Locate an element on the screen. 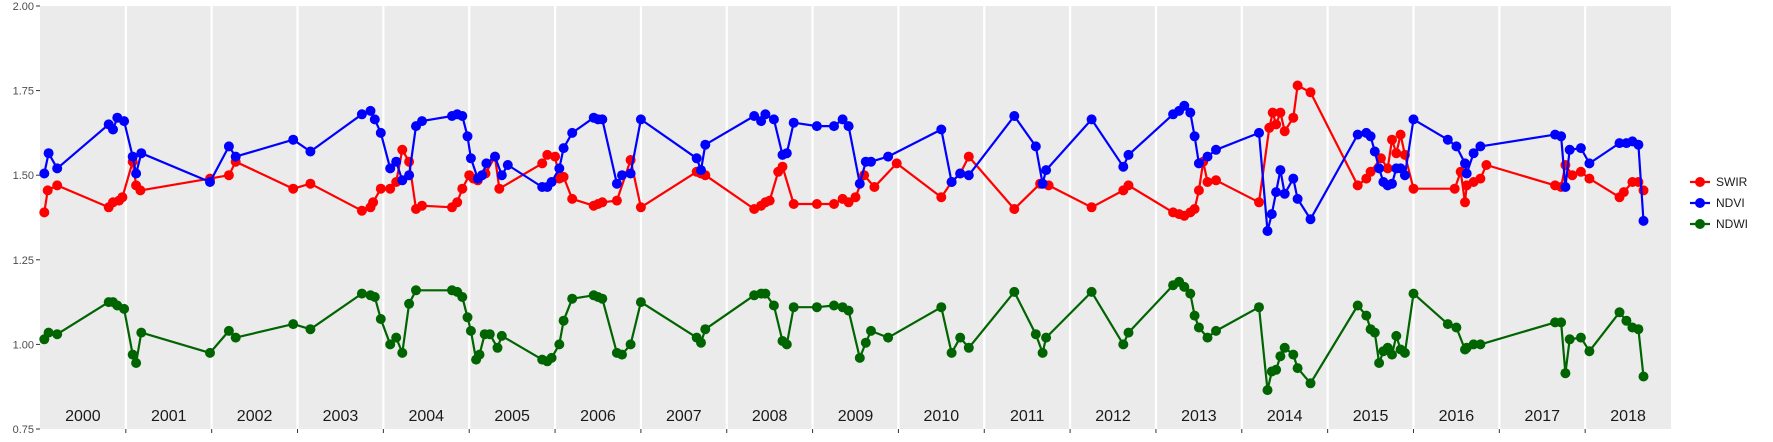 The width and height of the screenshot is (1773, 442). legend: SWIR NDVI NDWI is located at coordinates (1719, 203).